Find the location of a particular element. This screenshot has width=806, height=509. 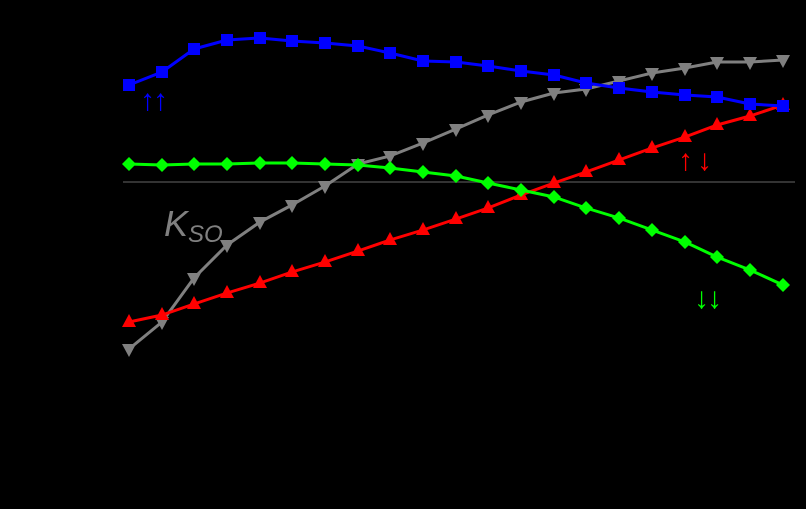

label-up-down: ↑↓ is located at coordinates (697, 160).